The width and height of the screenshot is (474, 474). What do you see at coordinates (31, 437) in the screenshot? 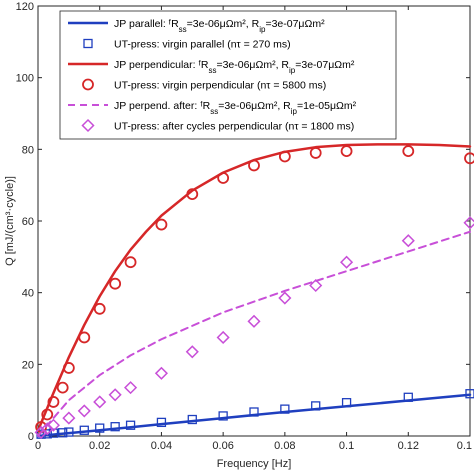
I see `y-tick-label: 0` at bounding box center [31, 437].